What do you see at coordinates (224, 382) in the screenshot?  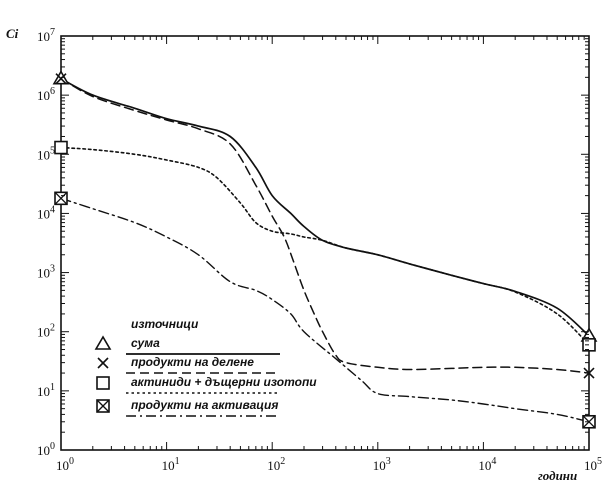 I see `legend-label-2: актиниди + дъщерни изотопи` at bounding box center [224, 382].